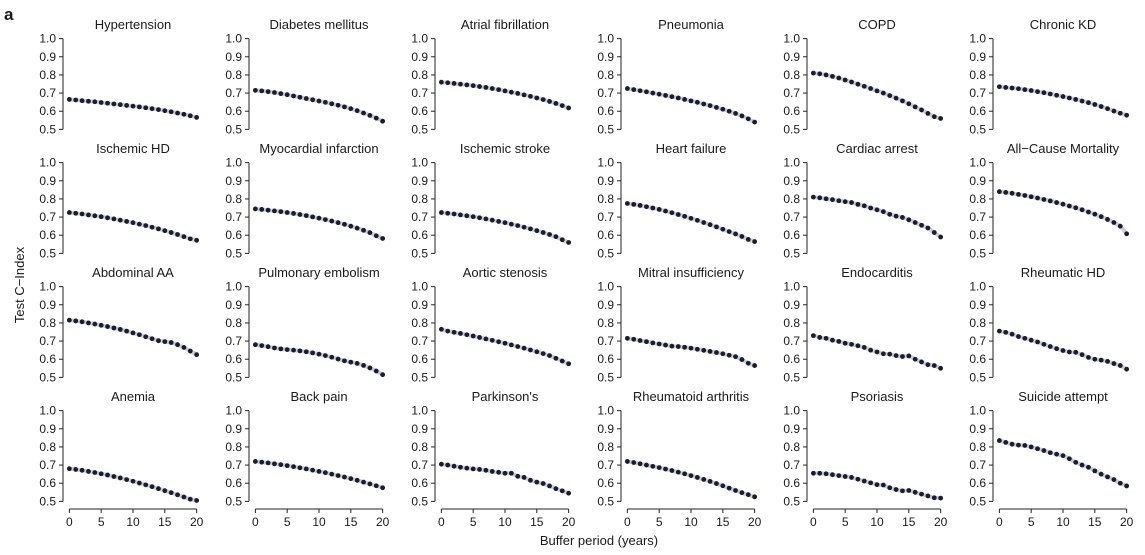  I want to click on panel-title: Aortic stenosis, so click(505, 272).